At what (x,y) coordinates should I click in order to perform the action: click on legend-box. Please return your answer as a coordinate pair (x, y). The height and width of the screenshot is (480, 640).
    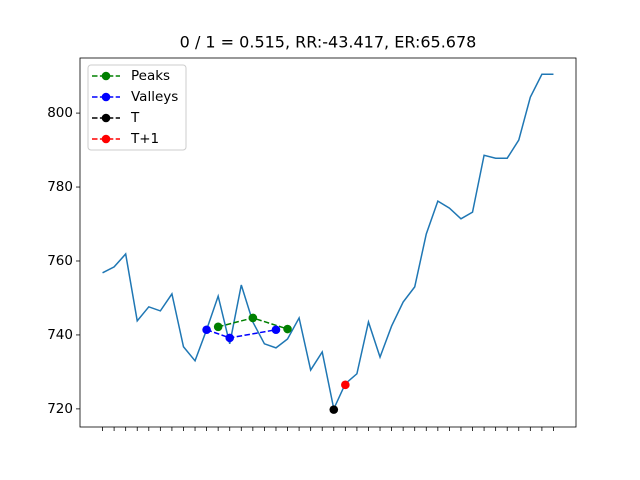
    Looking at the image, I should click on (137, 107).